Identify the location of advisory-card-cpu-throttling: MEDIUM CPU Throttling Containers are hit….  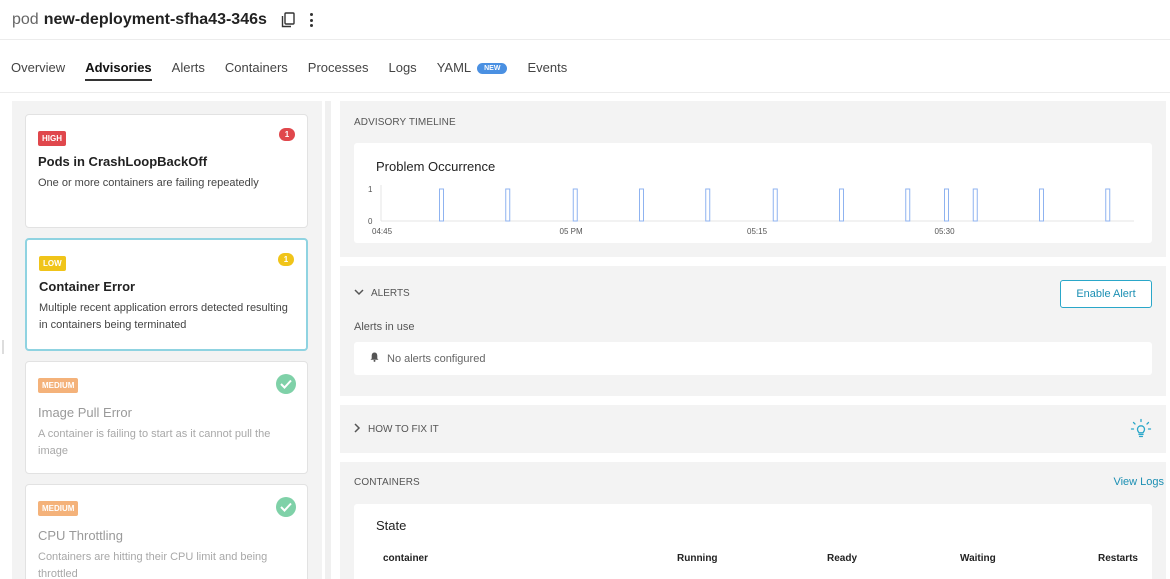
(166, 531).